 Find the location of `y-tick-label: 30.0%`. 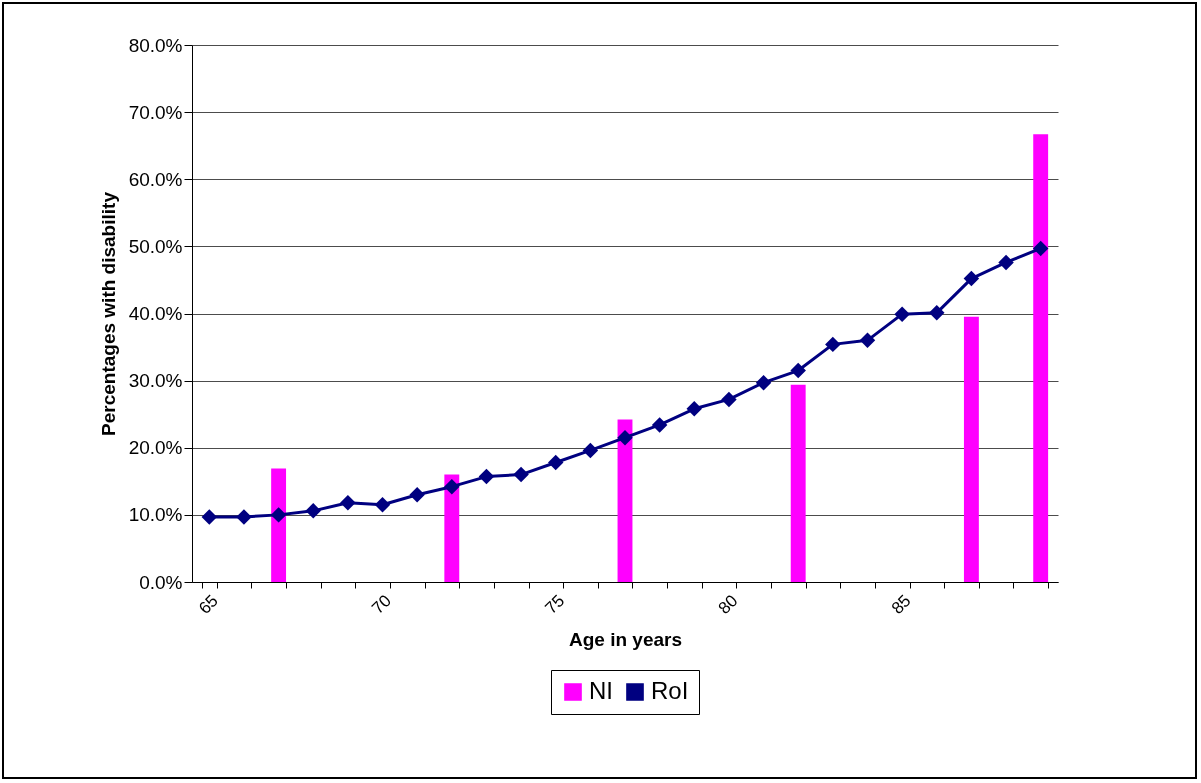

y-tick-label: 30.0% is located at coordinates (155, 381).